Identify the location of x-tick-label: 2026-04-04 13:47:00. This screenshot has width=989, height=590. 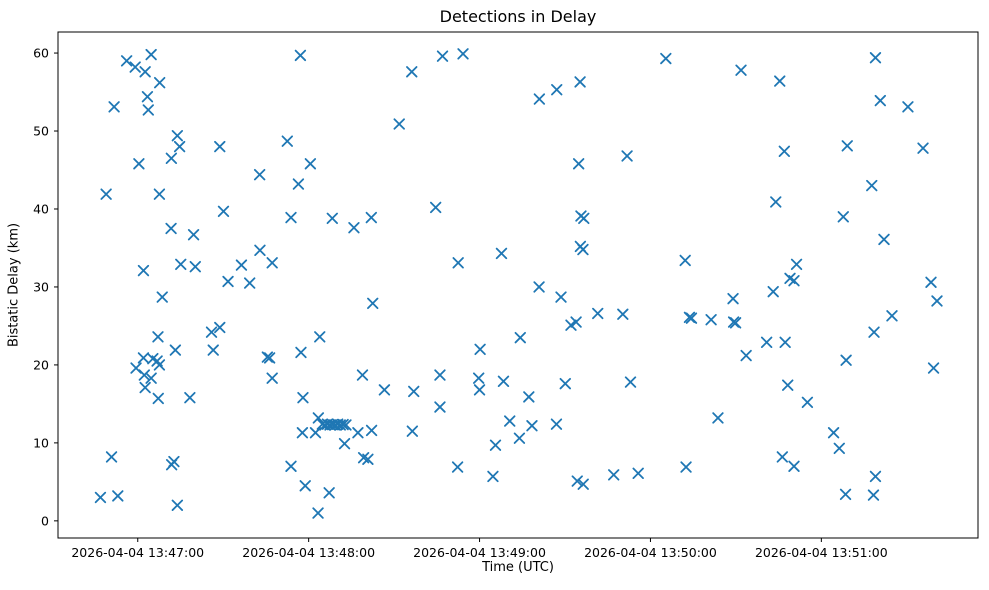
(137, 552).